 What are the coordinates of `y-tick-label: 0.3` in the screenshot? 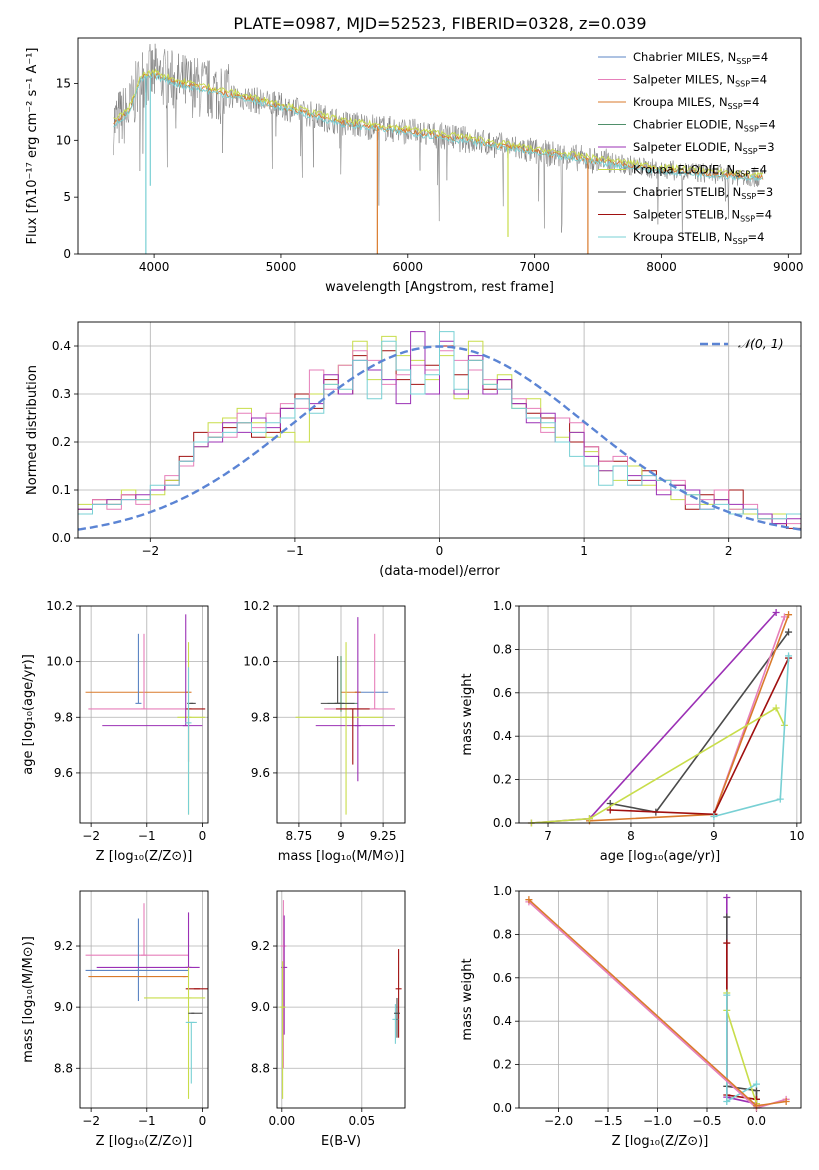 It's located at (61, 394).